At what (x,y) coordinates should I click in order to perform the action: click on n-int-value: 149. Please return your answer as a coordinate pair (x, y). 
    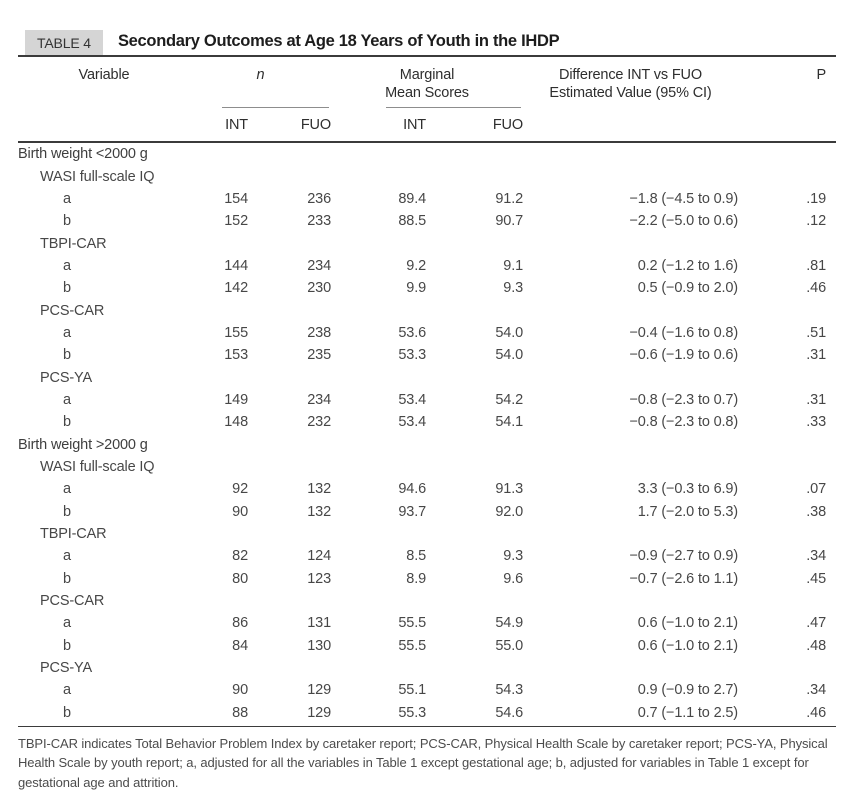
    Looking at the image, I should click on (236, 399).